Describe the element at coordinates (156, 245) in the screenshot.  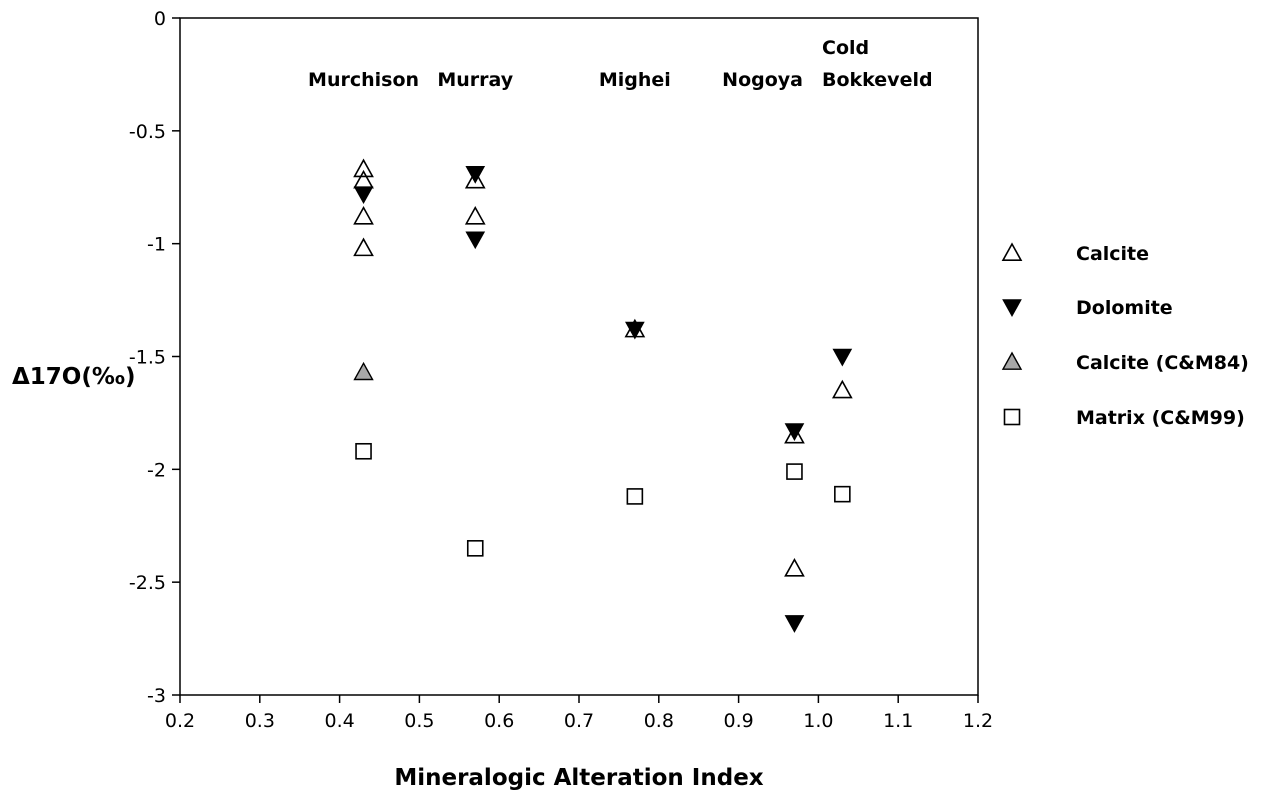
I see `y-tick-label: -1` at that location.